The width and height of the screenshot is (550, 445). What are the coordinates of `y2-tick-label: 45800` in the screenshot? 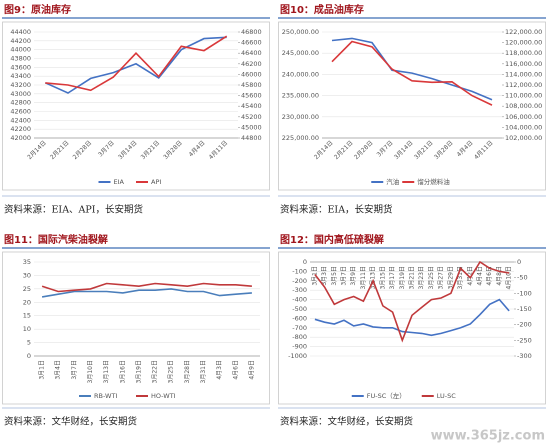 It's located at (251, 85).